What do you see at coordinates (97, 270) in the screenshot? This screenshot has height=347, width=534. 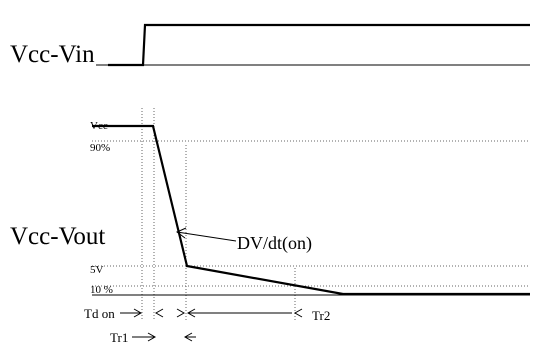 I see `v5-level-label: 5V` at bounding box center [97, 270].